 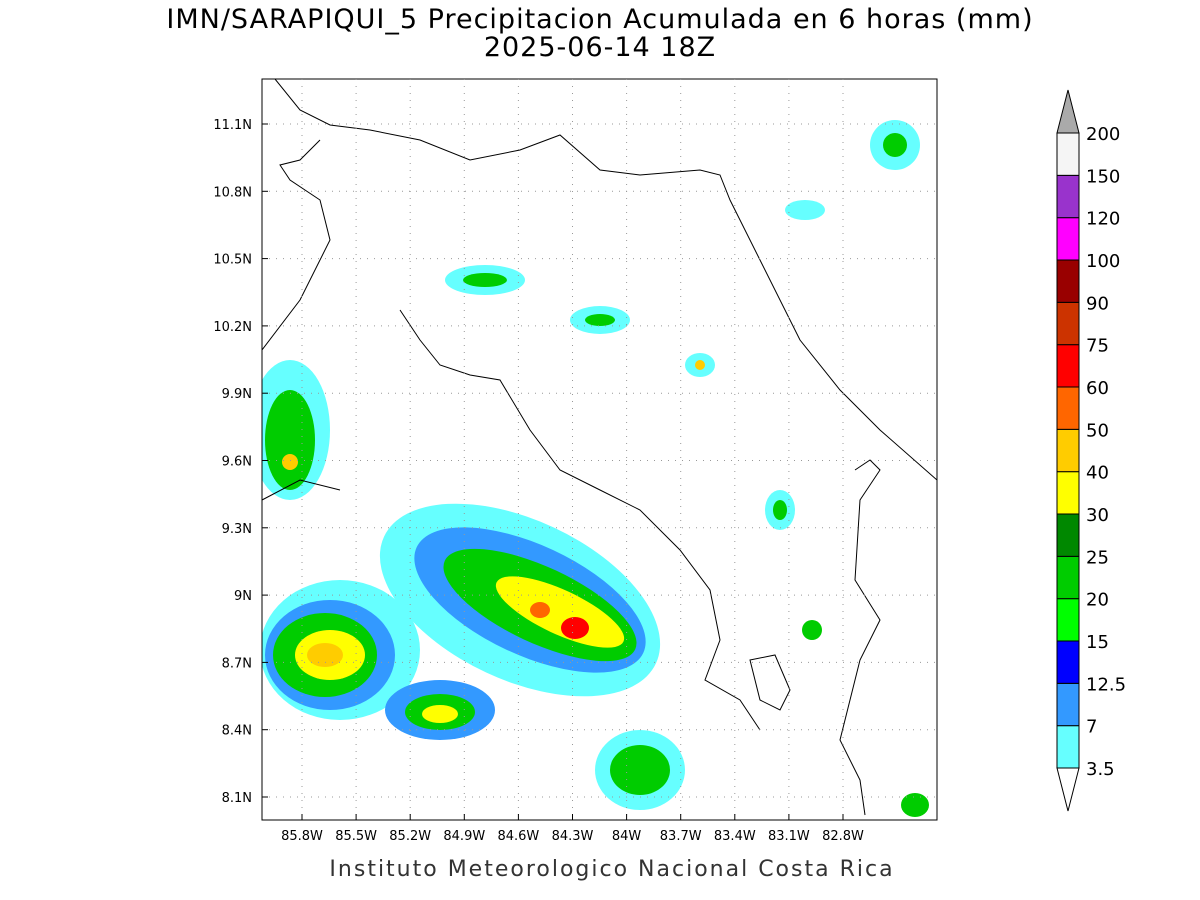 I want to click on lon-tick-label: 82.8W, so click(x=843, y=836).